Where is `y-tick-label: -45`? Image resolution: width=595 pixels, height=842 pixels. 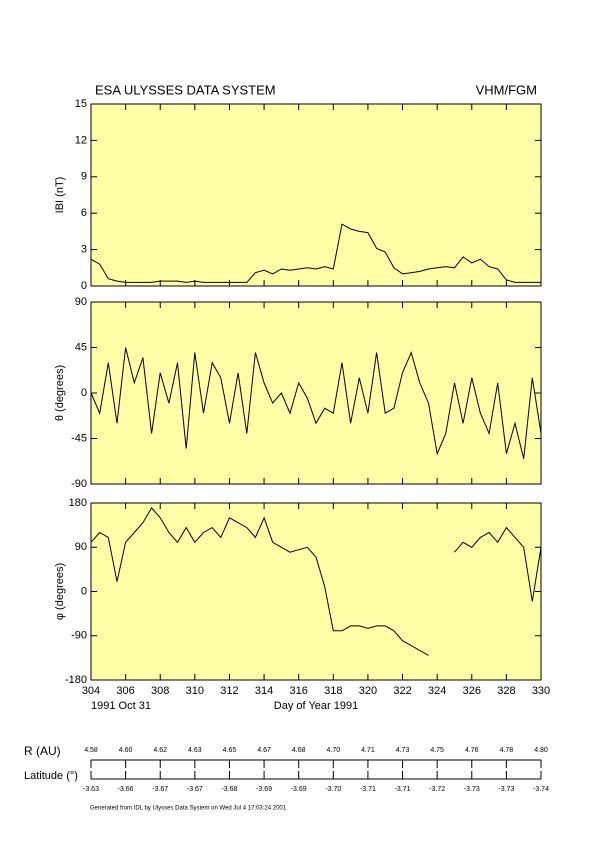
y-tick-label: -45 is located at coordinates (79, 438).